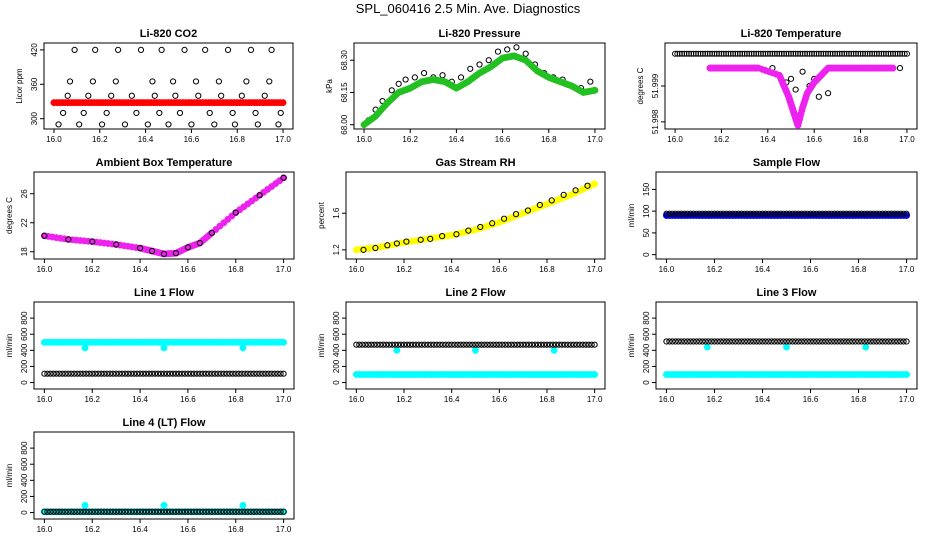 Image resolution: width=936 pixels, height=540 pixels. Describe the element at coordinates (646, 189) in the screenshot. I see `y-tick-label: 150` at that location.